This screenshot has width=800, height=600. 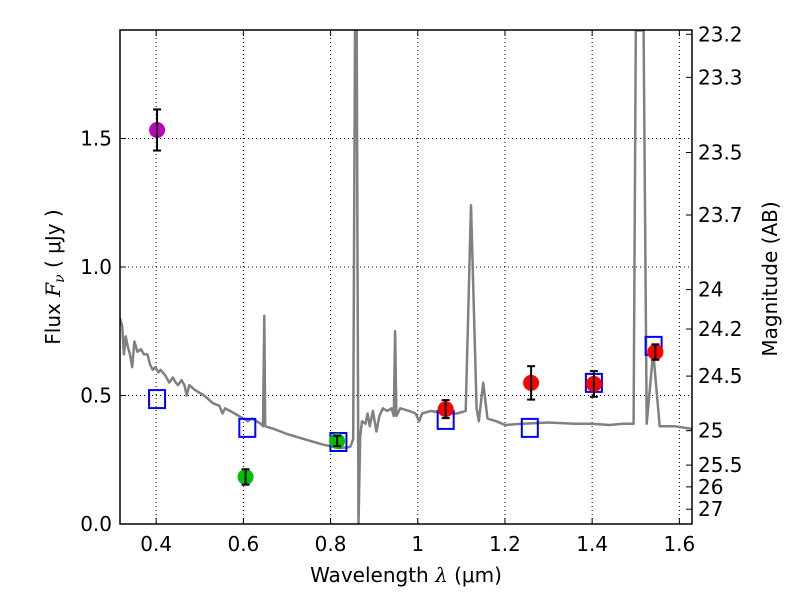 I want to click on right-tick-label: 23.3, so click(x=720, y=77).